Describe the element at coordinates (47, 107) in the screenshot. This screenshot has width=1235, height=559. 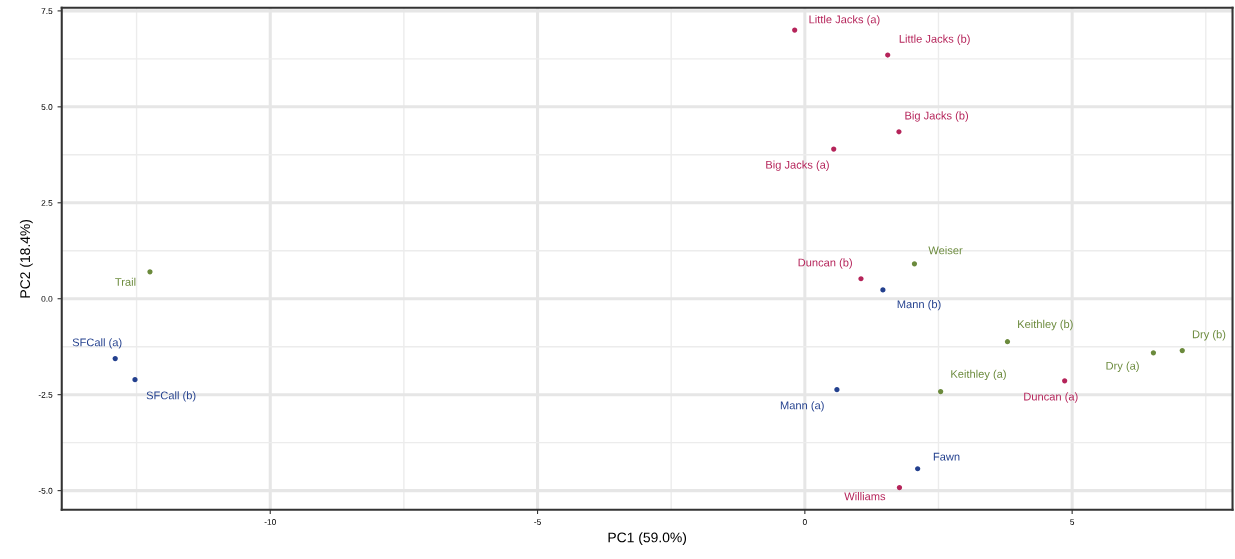
I see `y-tick-label: 5.0` at that location.